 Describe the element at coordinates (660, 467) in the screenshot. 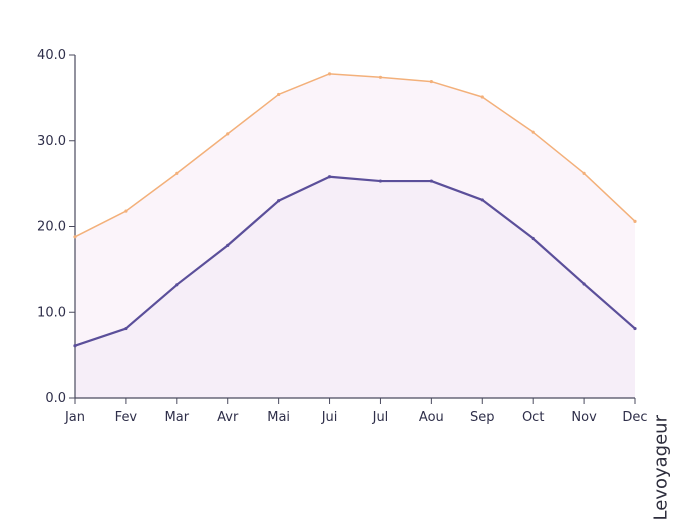

I see `watermark-text: Levoyageur` at that location.